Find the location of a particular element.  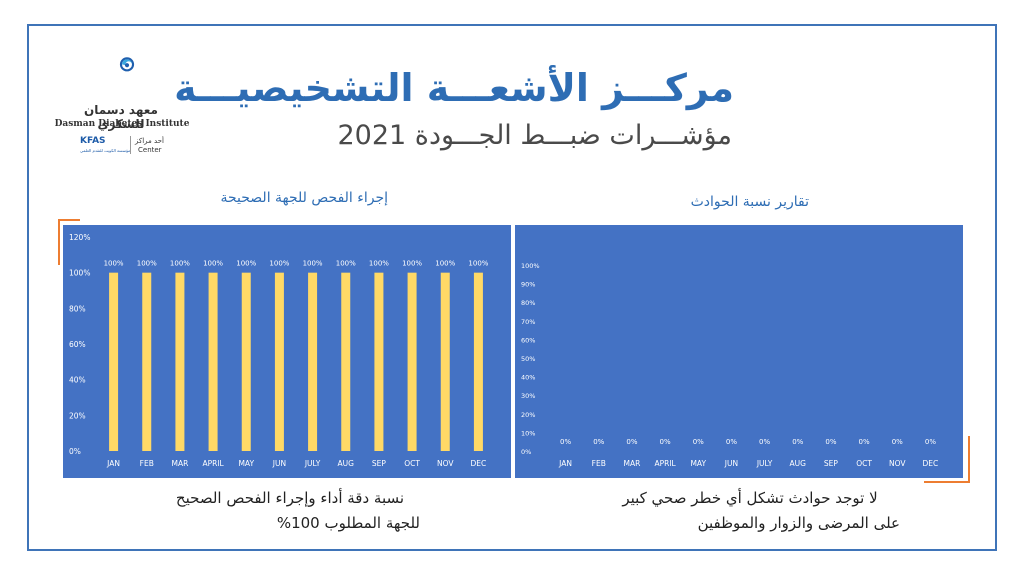

chart2-ytick: 80% is located at coordinates (528, 303).